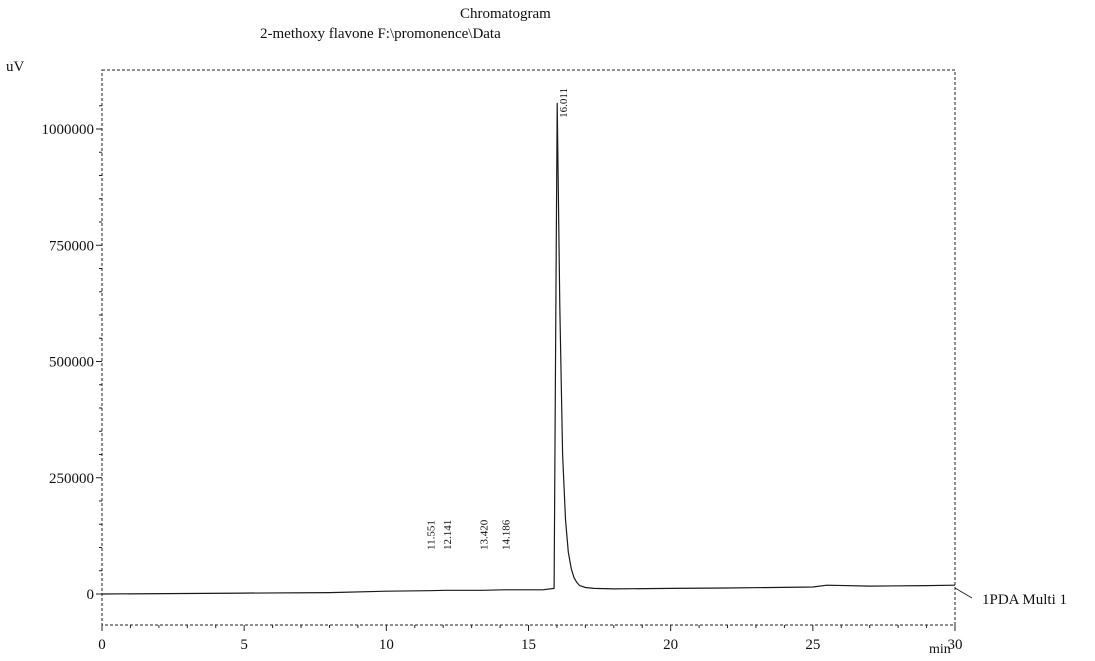 The image size is (1095, 661). What do you see at coordinates (497, 319) in the screenshot?
I see `peak-labels: 11.551 12.141 13.420 14.186 16.011` at bounding box center [497, 319].